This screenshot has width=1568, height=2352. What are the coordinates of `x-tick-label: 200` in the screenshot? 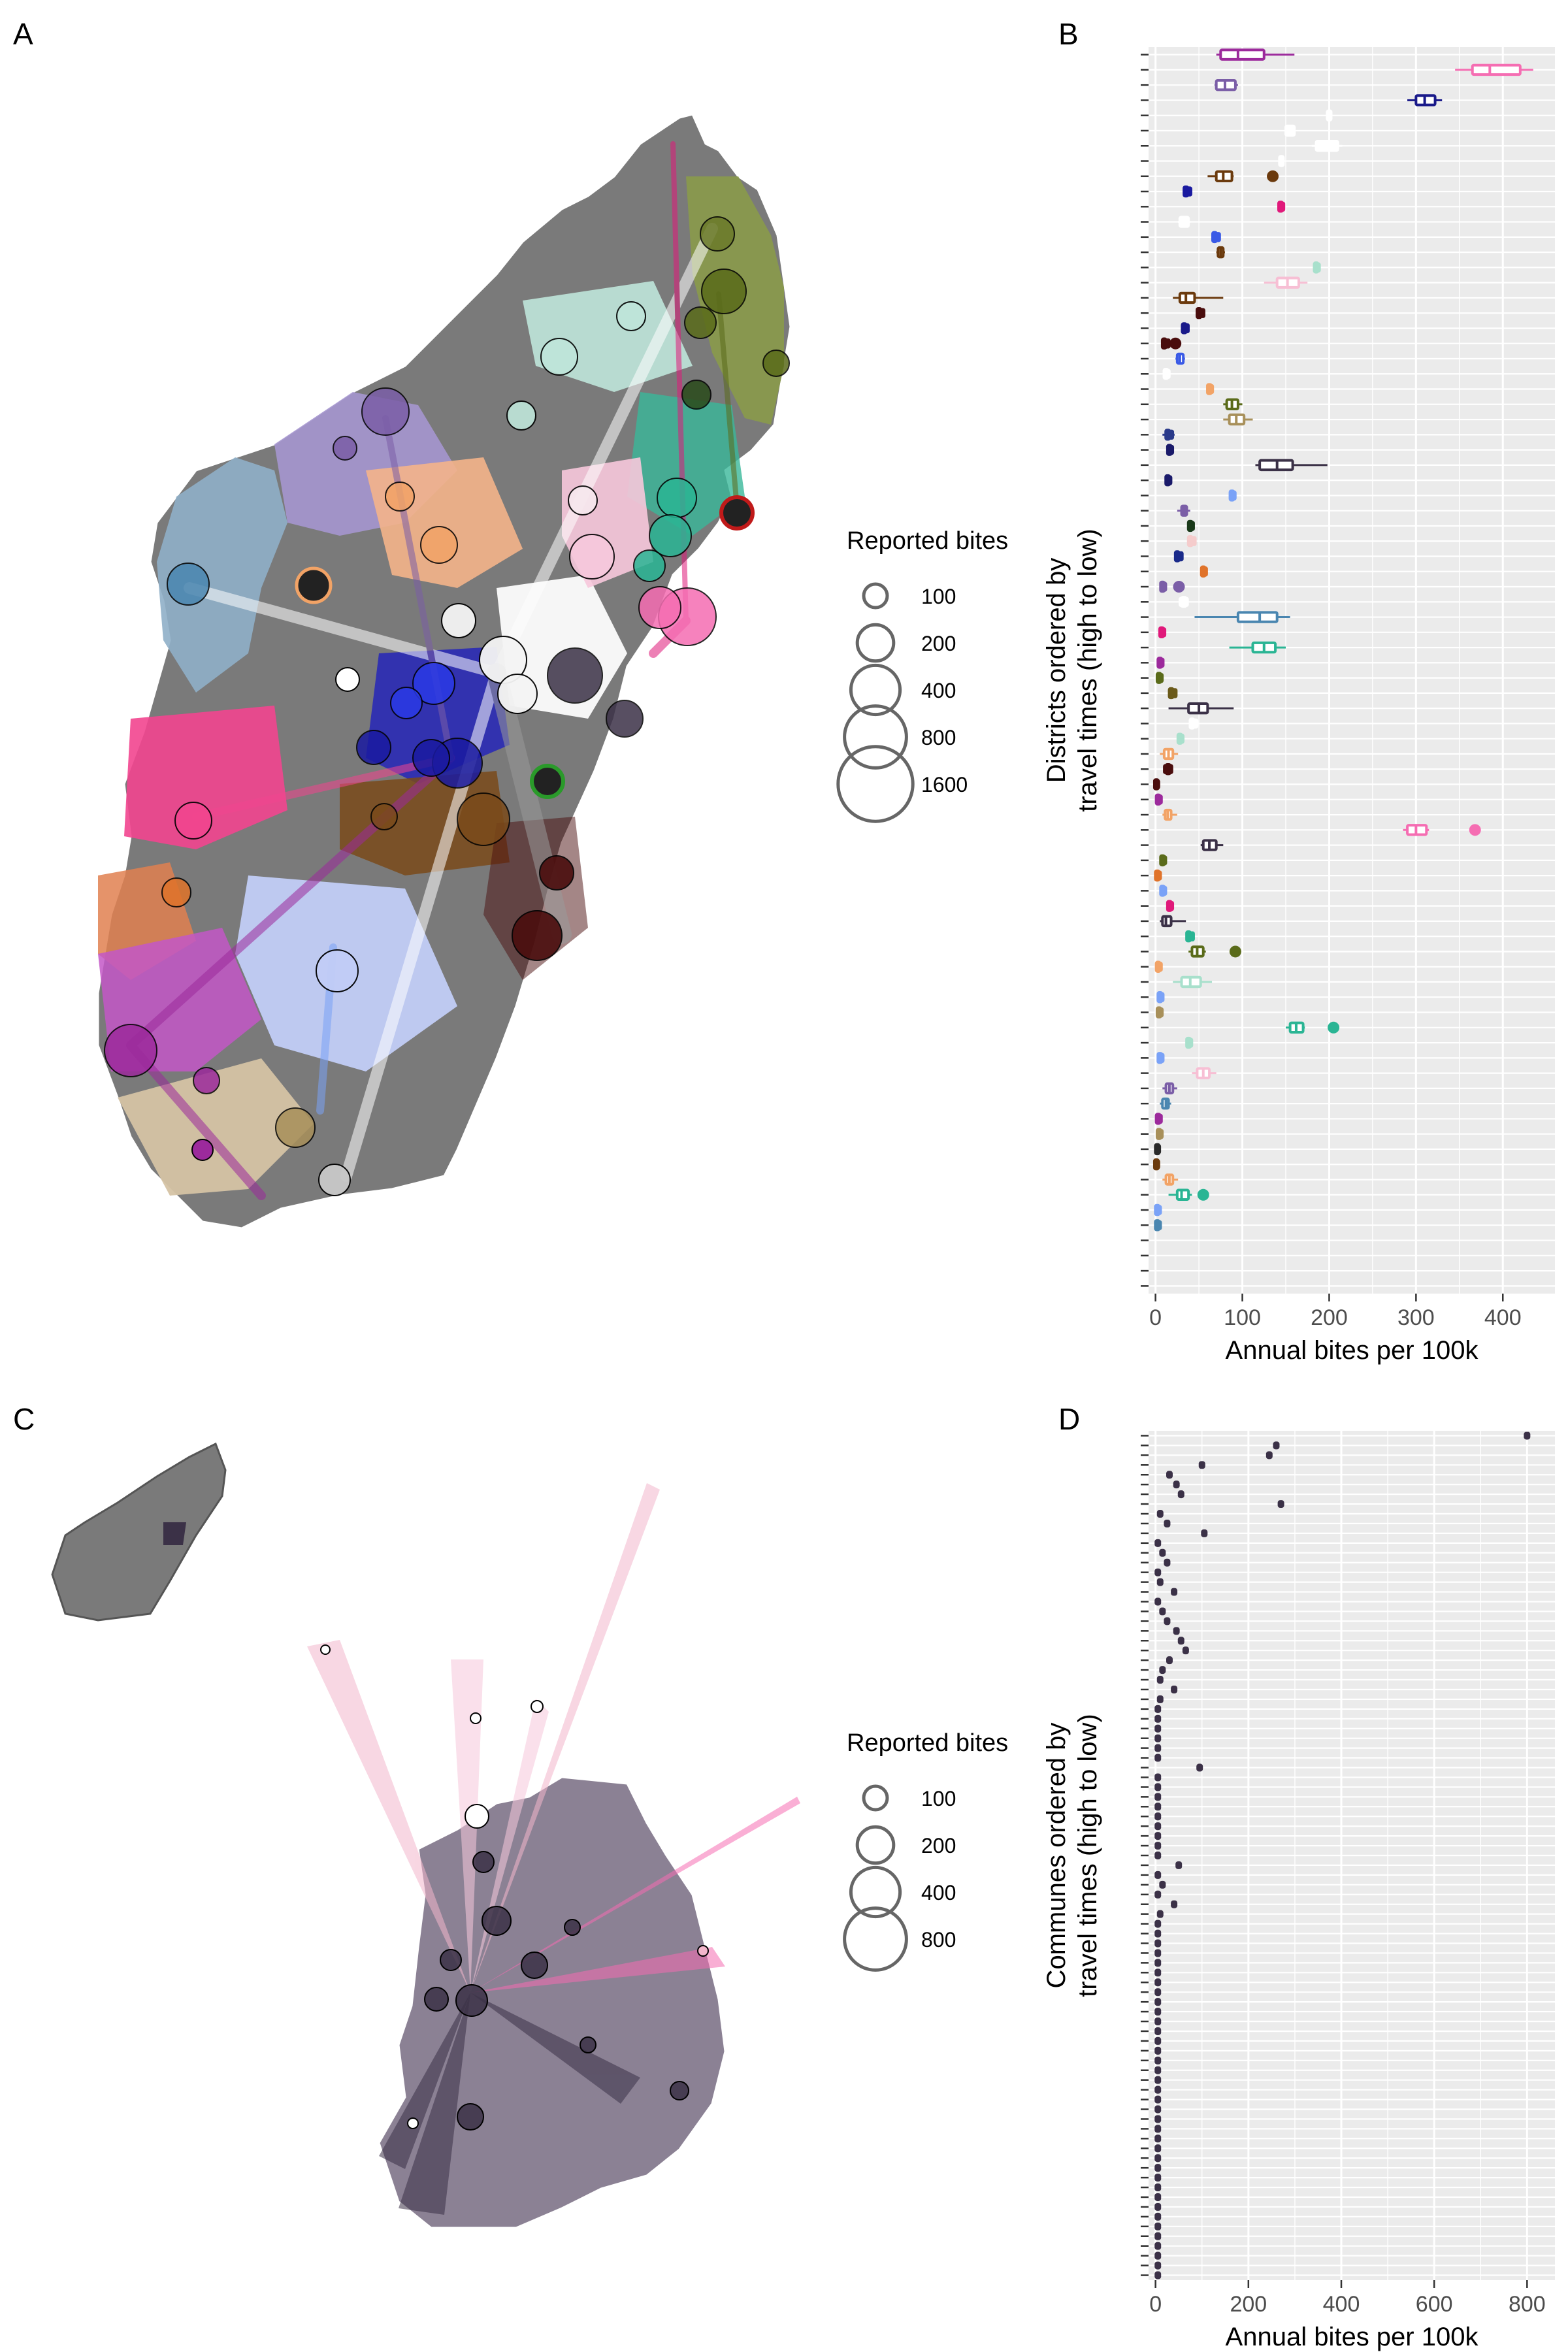 It's located at (1329, 1317).